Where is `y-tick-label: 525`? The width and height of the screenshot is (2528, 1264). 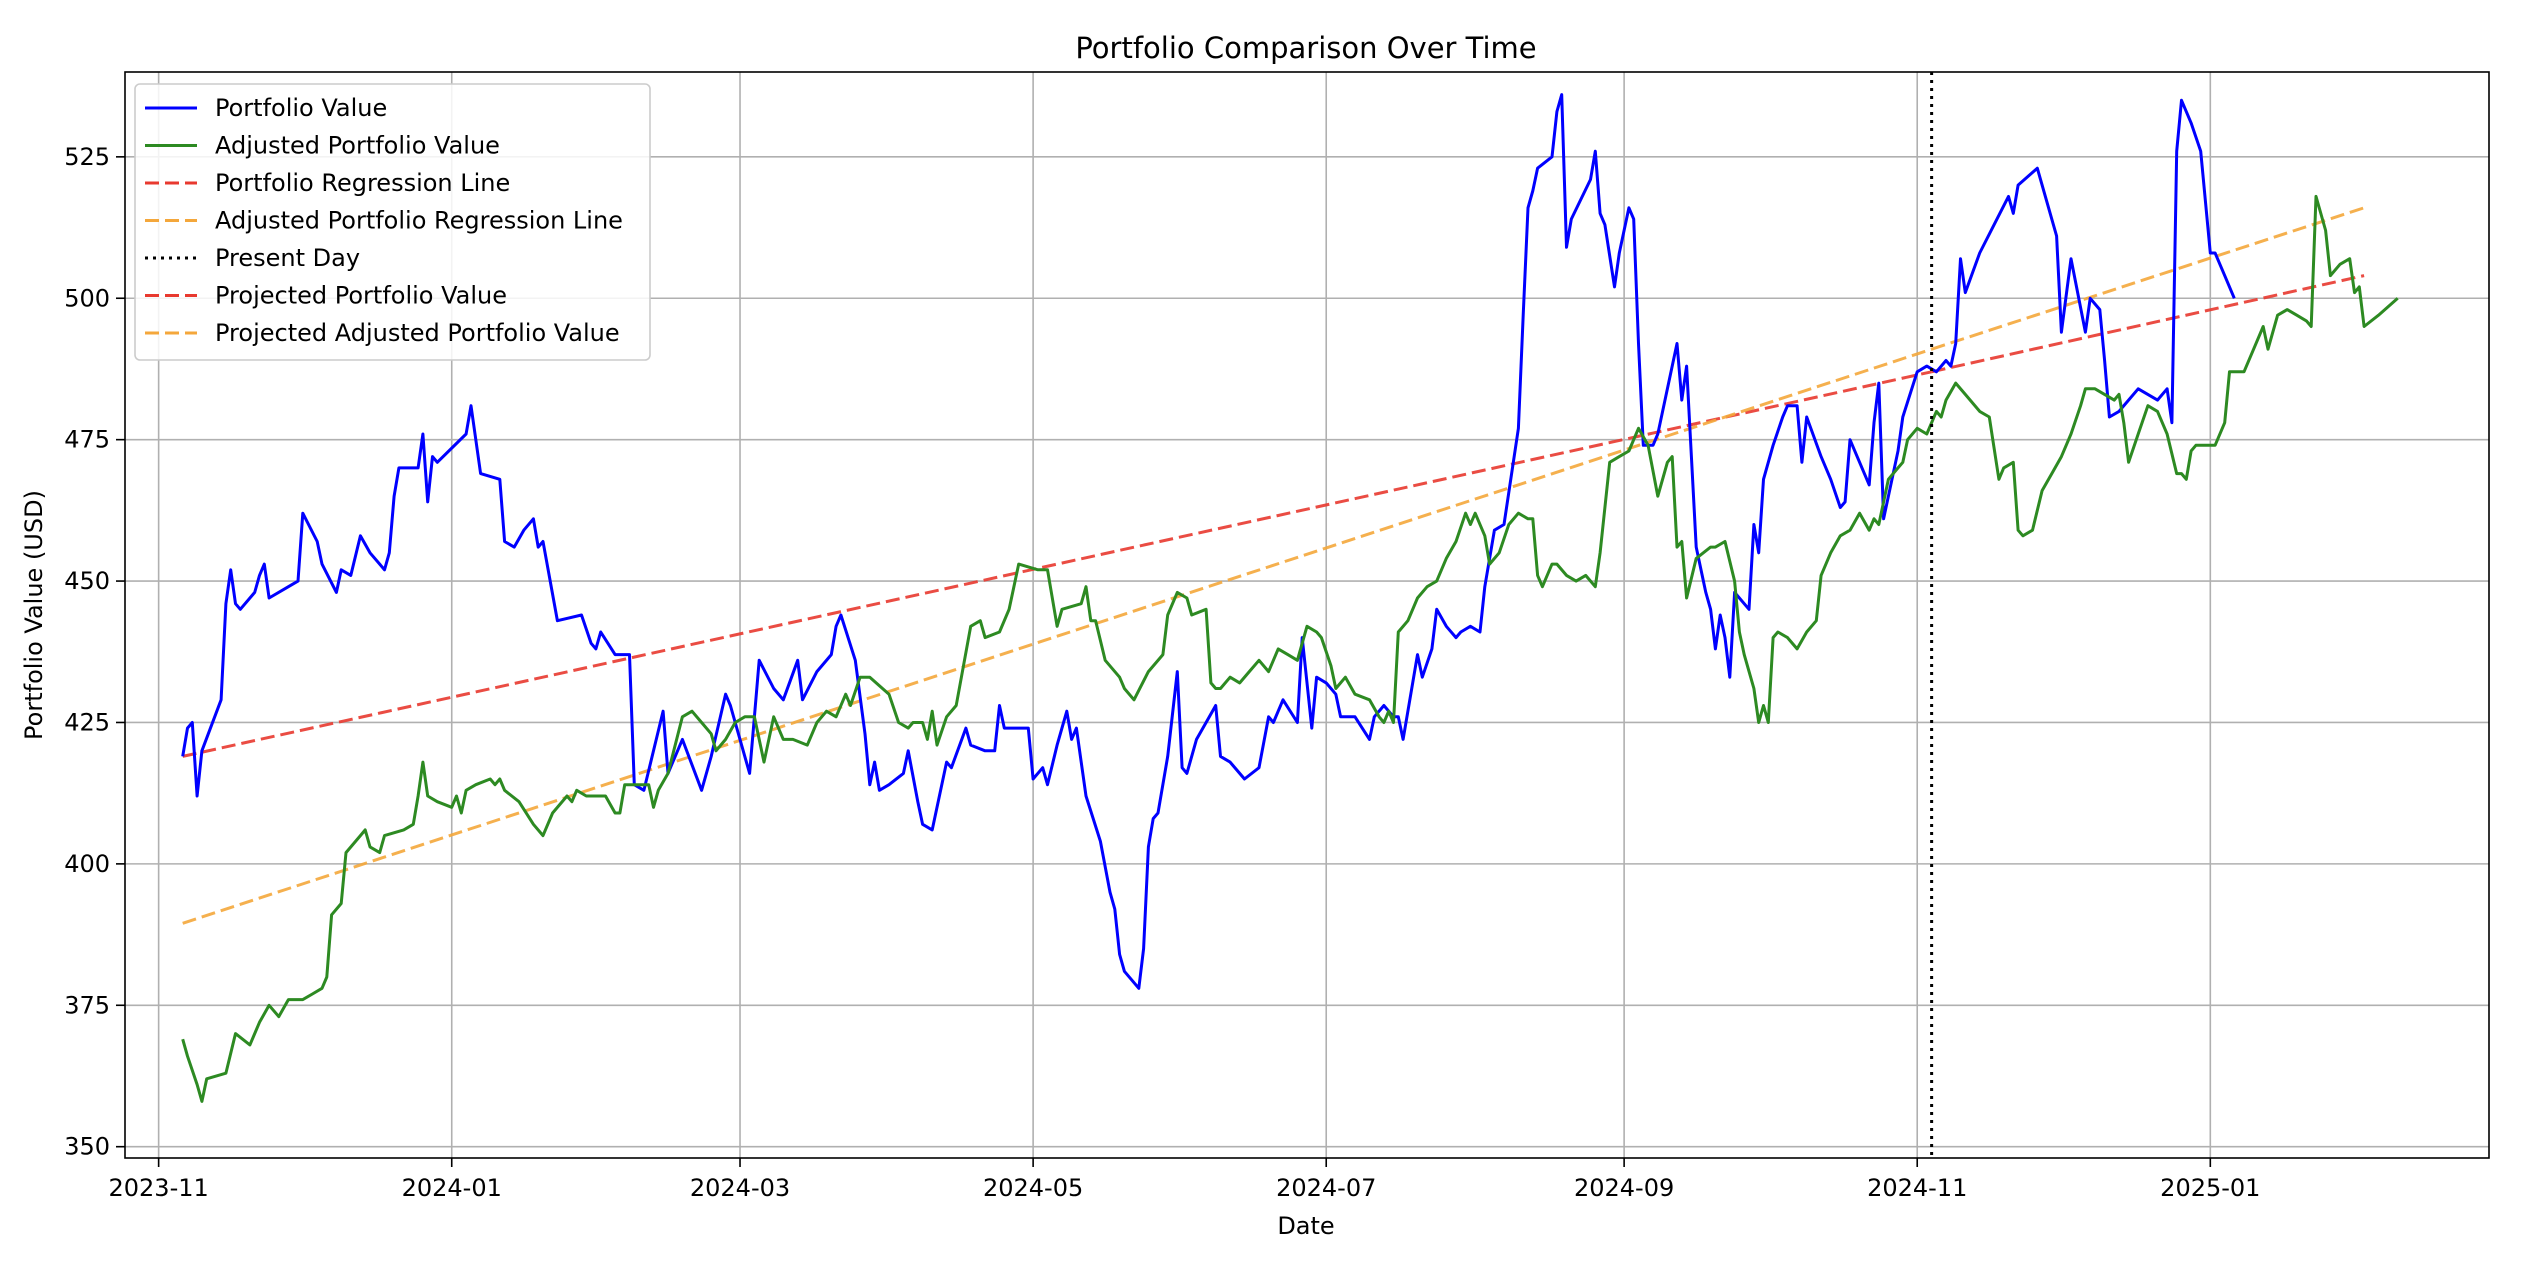 y-tick-label: 525 is located at coordinates (87, 157).